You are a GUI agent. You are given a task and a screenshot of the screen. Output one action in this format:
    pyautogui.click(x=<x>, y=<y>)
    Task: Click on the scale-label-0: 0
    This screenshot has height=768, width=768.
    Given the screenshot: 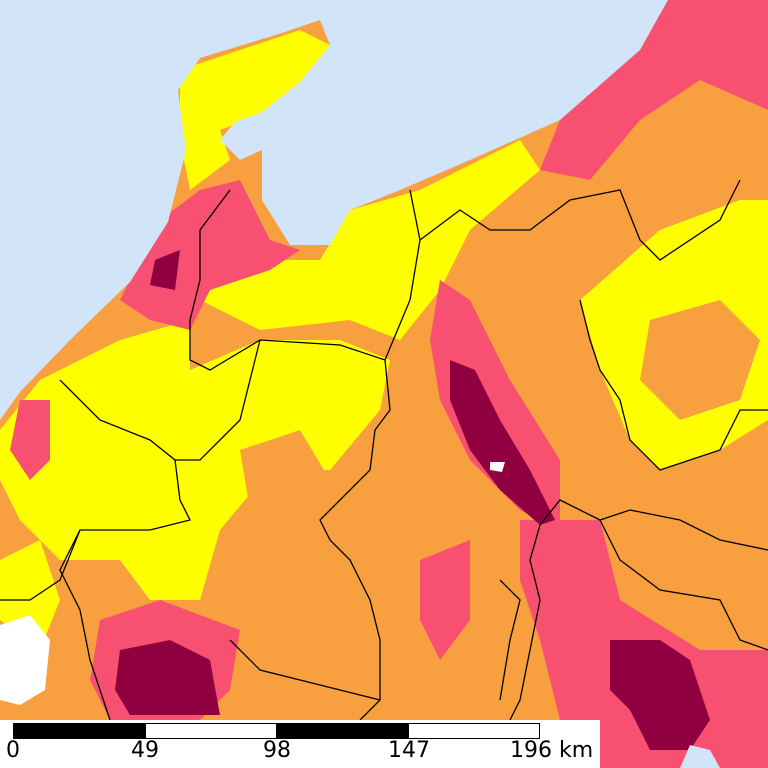 What is the action you would take?
    pyautogui.click(x=13, y=750)
    